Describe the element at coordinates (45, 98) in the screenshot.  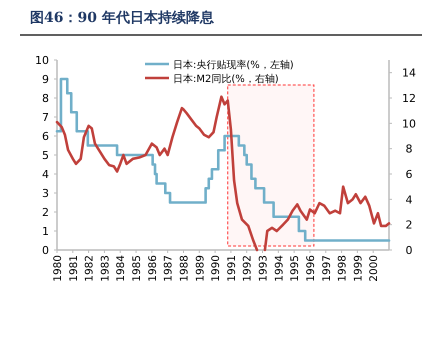
I see `y-tick-label: 8` at that location.